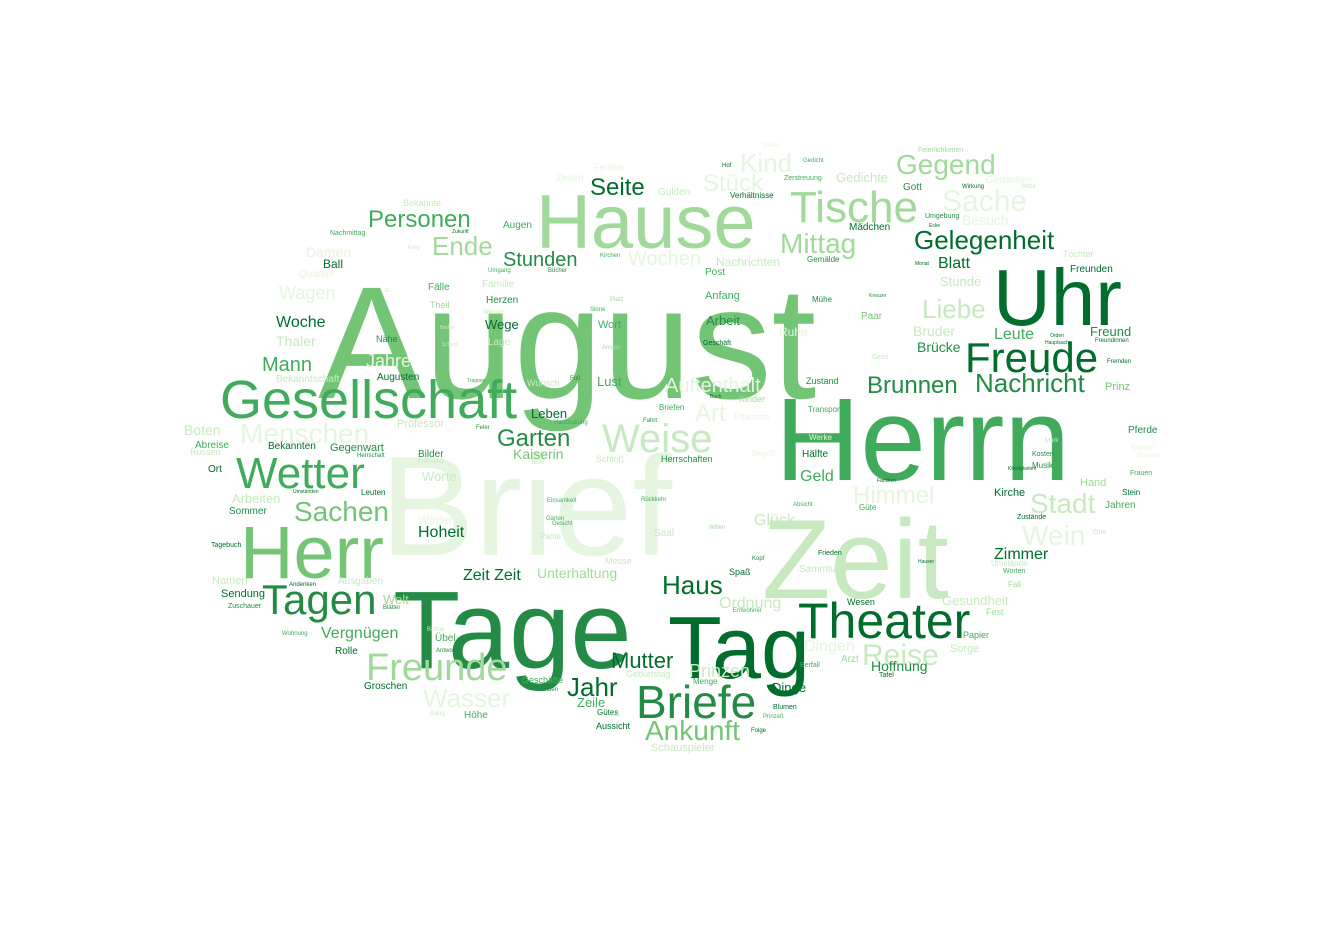  What do you see at coordinates (466, 698) in the screenshot?
I see `word-wasser: Wasser` at bounding box center [466, 698].